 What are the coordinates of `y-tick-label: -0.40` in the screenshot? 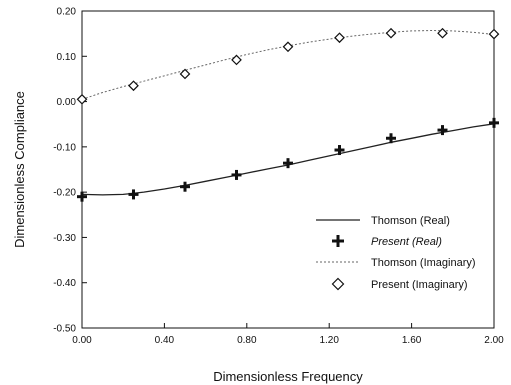 It's located at (64, 283).